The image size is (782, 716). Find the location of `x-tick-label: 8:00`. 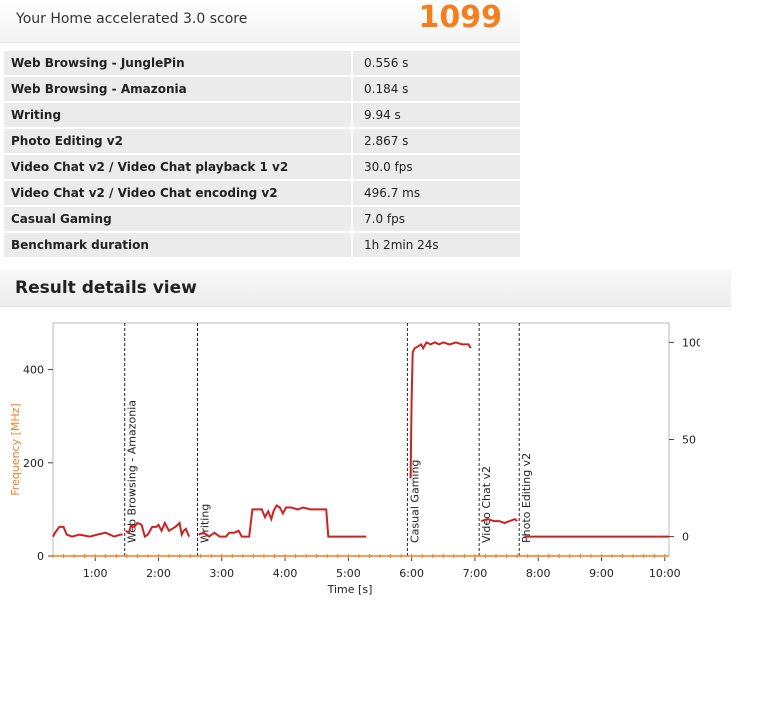

x-tick-label: 8:00 is located at coordinates (538, 573).